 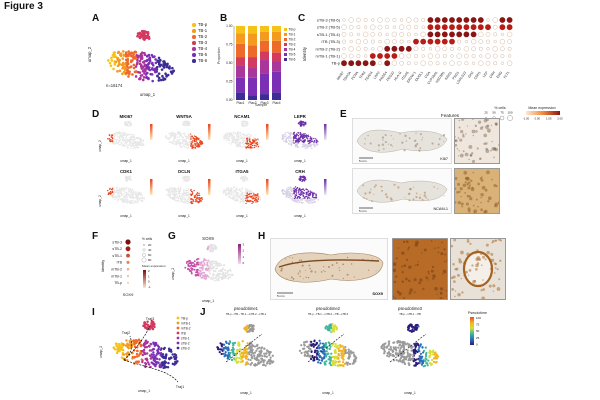 I want to click on panel-d-colorbar, so click(x=325, y=187).